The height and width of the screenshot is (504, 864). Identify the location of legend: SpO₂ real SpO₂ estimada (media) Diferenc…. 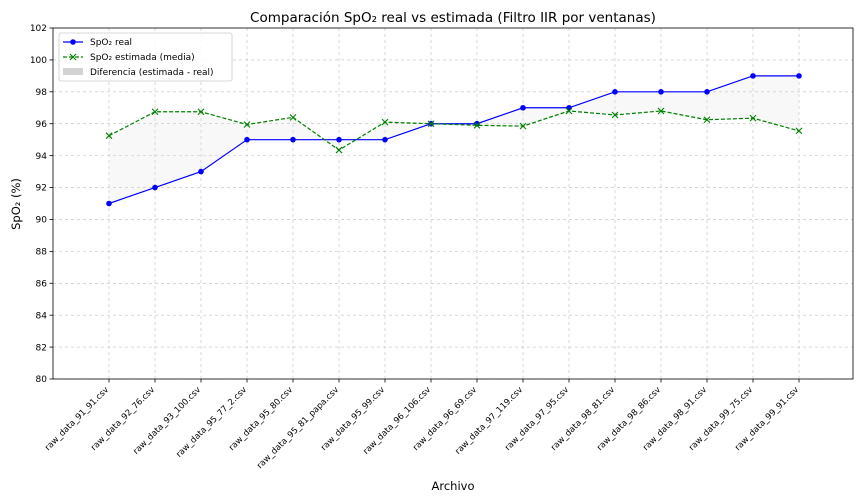
(145, 57).